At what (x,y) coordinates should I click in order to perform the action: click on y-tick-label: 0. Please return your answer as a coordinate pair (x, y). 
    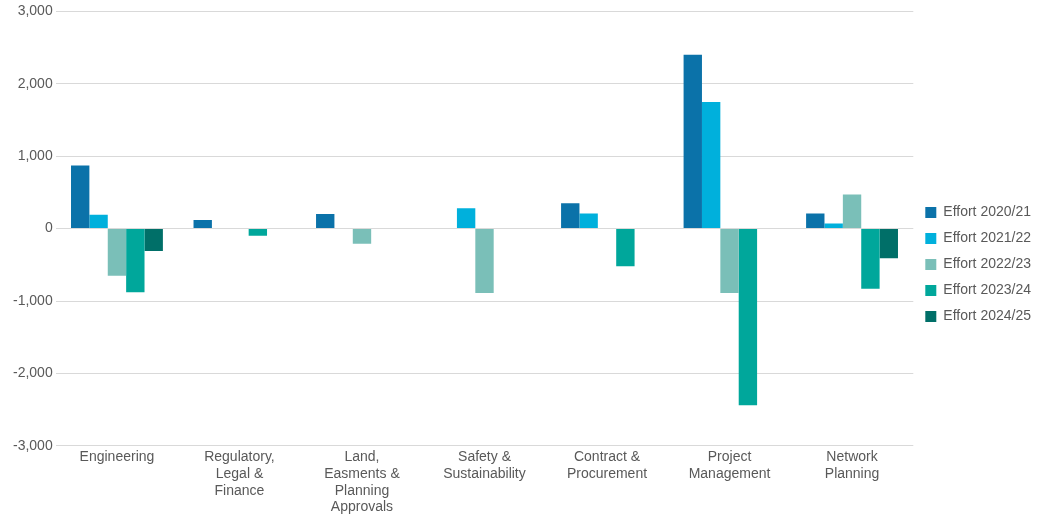
    Looking at the image, I should click on (48, 227).